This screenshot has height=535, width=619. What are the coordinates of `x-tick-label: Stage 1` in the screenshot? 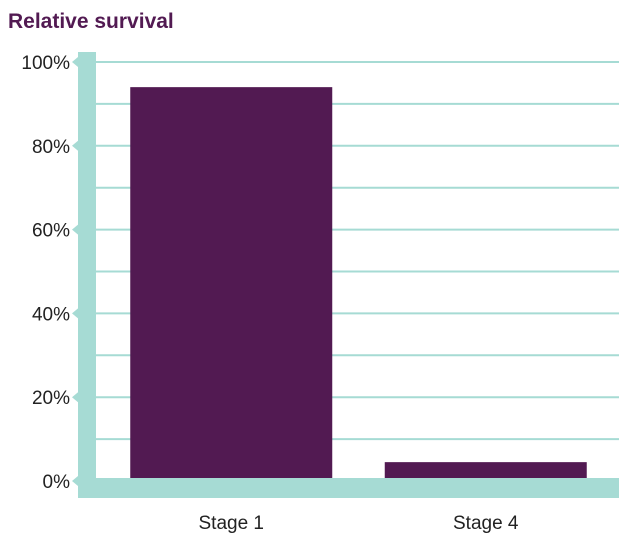 It's located at (232, 523).